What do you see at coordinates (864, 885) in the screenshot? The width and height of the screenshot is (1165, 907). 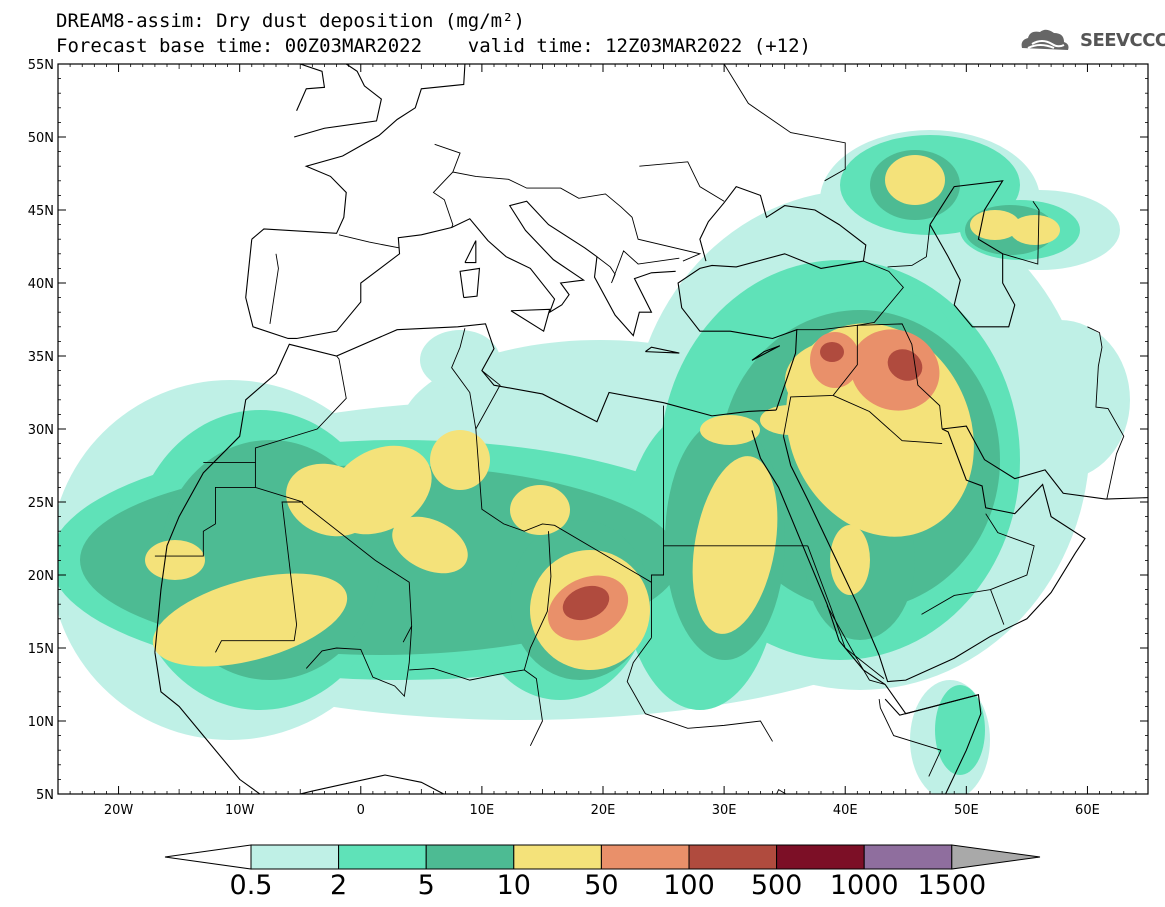 I see `colorbar-label: 1000` at bounding box center [864, 885].